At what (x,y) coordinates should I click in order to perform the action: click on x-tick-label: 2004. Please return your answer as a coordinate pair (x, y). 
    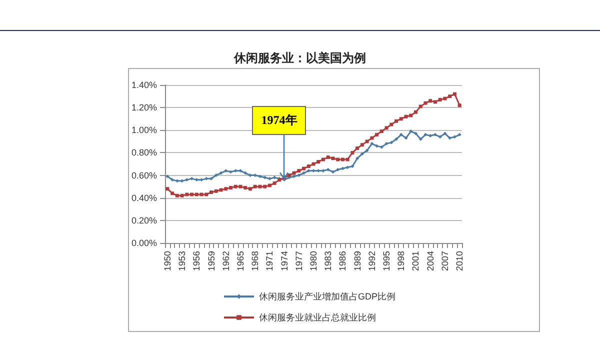
    Looking at the image, I should click on (430, 261).